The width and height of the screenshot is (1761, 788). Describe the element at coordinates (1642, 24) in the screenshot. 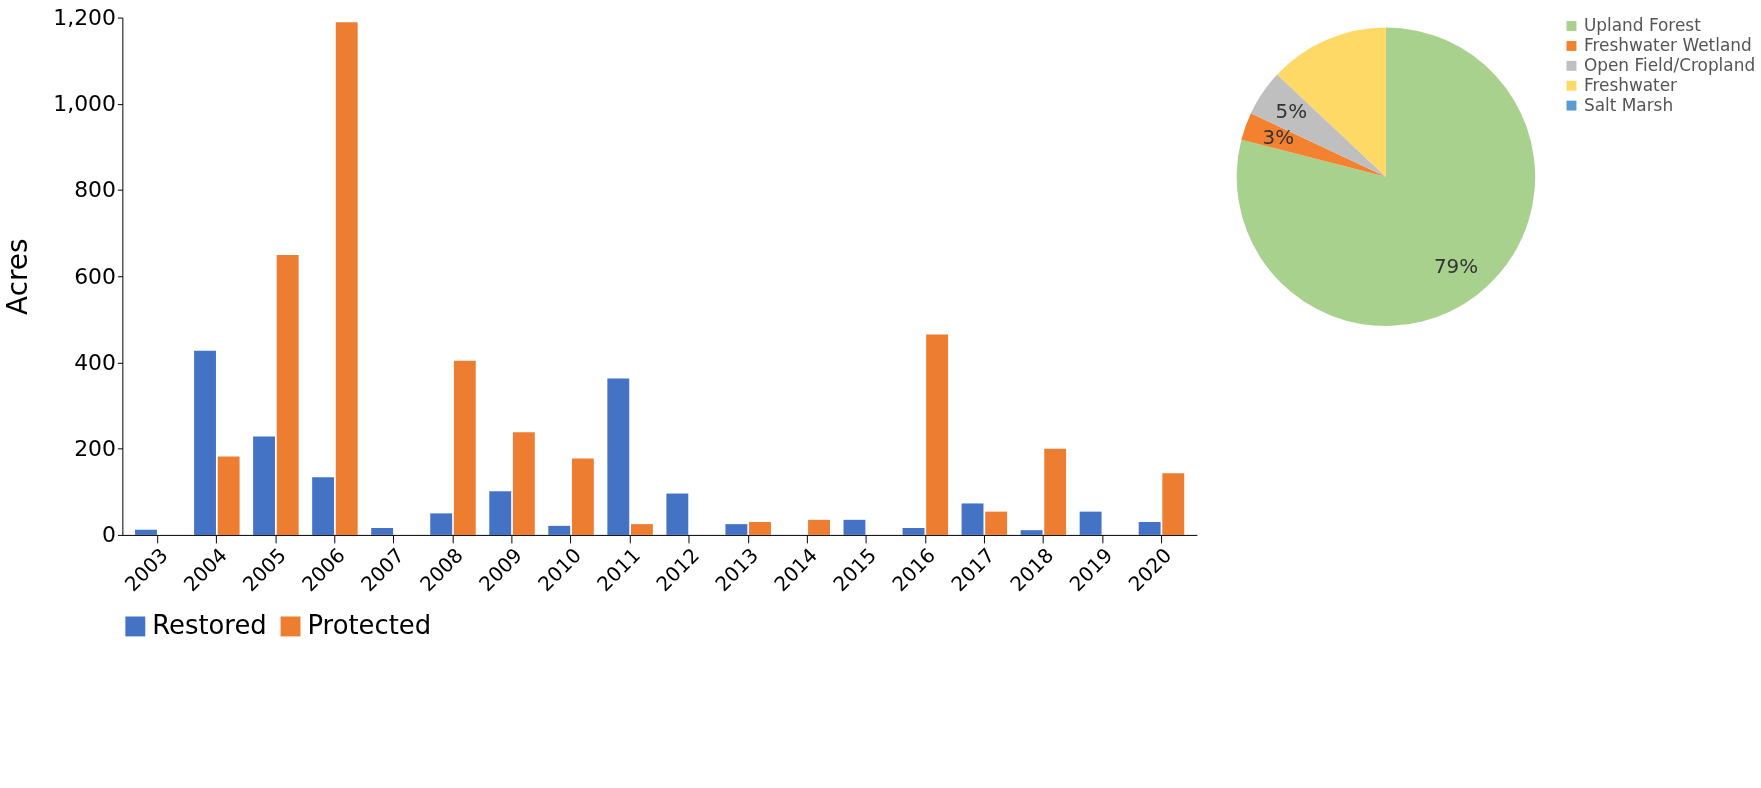

I see `legend-label: Upland Forest` at that location.